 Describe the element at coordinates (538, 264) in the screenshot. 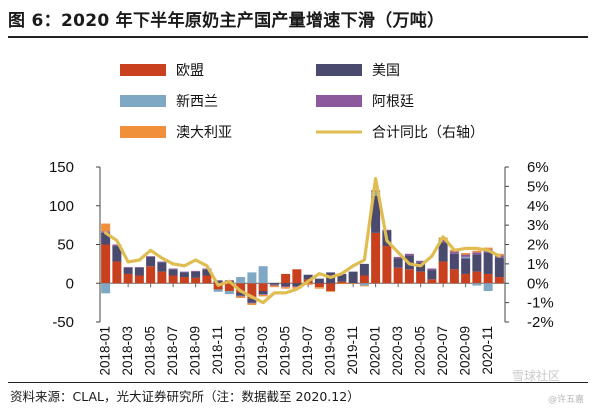

I see `right-tick-label: 1%` at that location.